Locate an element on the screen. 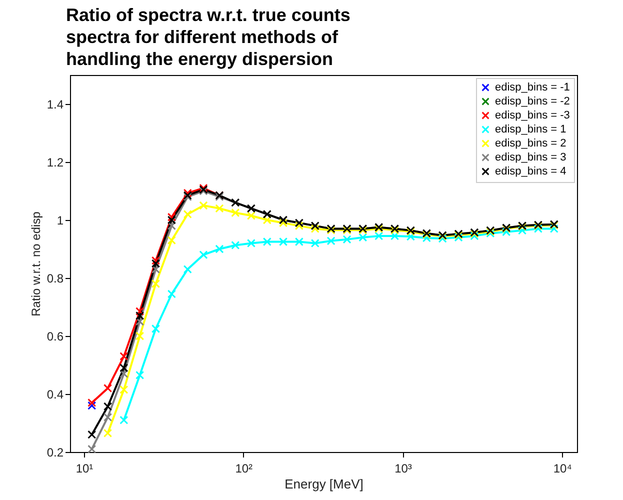  y-tick-label: 0.8 is located at coordinates (55, 279).